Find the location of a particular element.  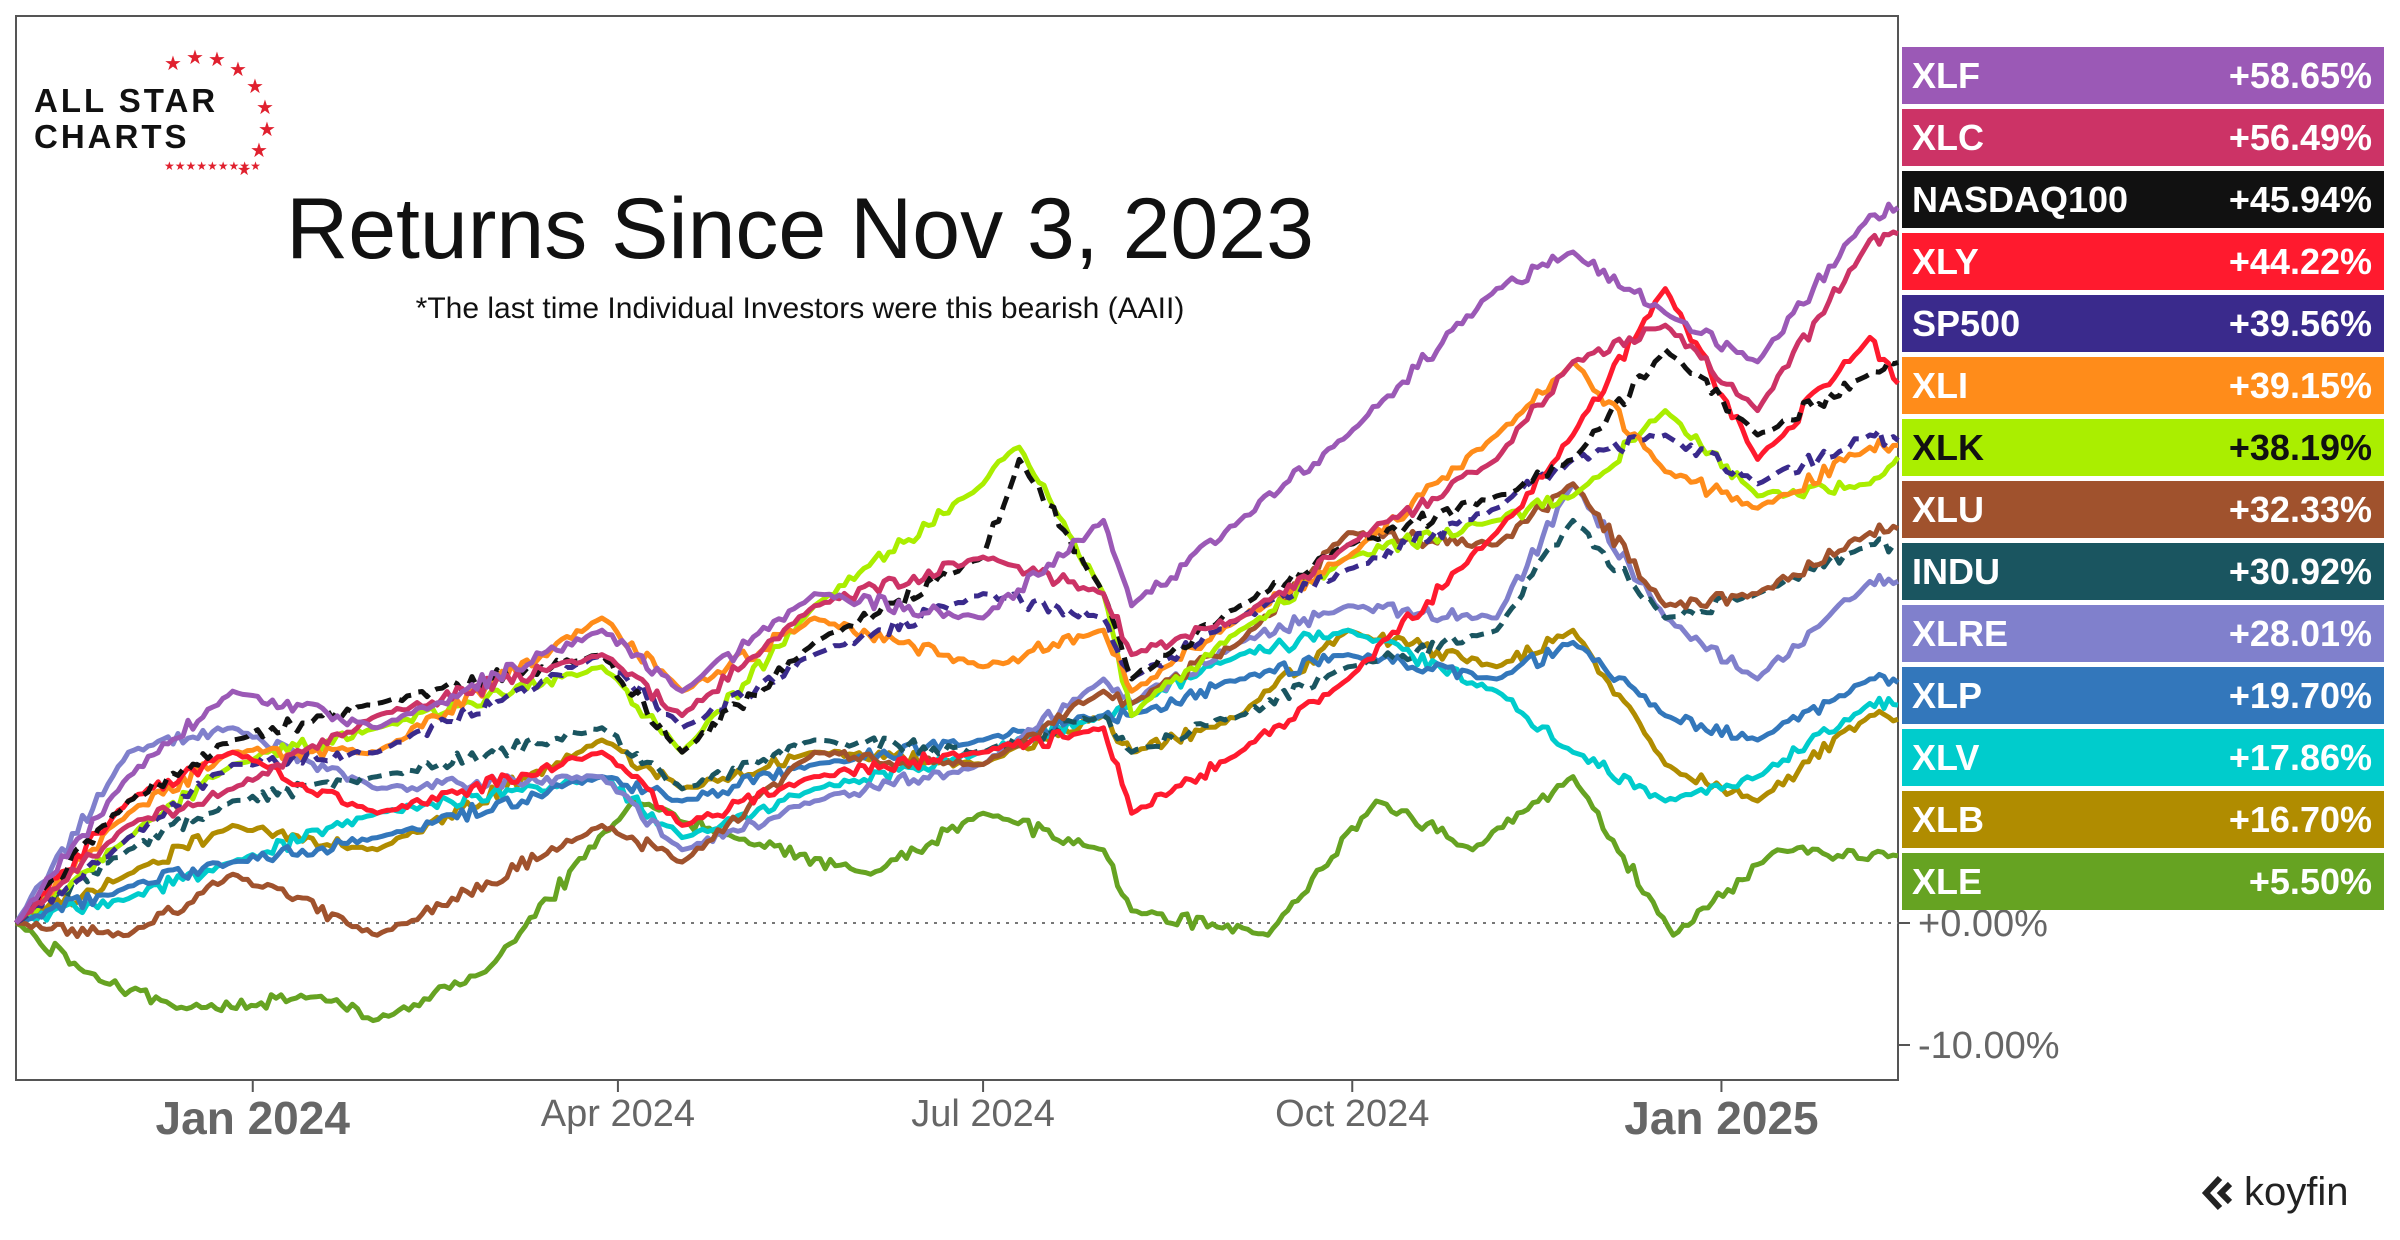

x-tick-label: Apr 2024 is located at coordinates (618, 1114).